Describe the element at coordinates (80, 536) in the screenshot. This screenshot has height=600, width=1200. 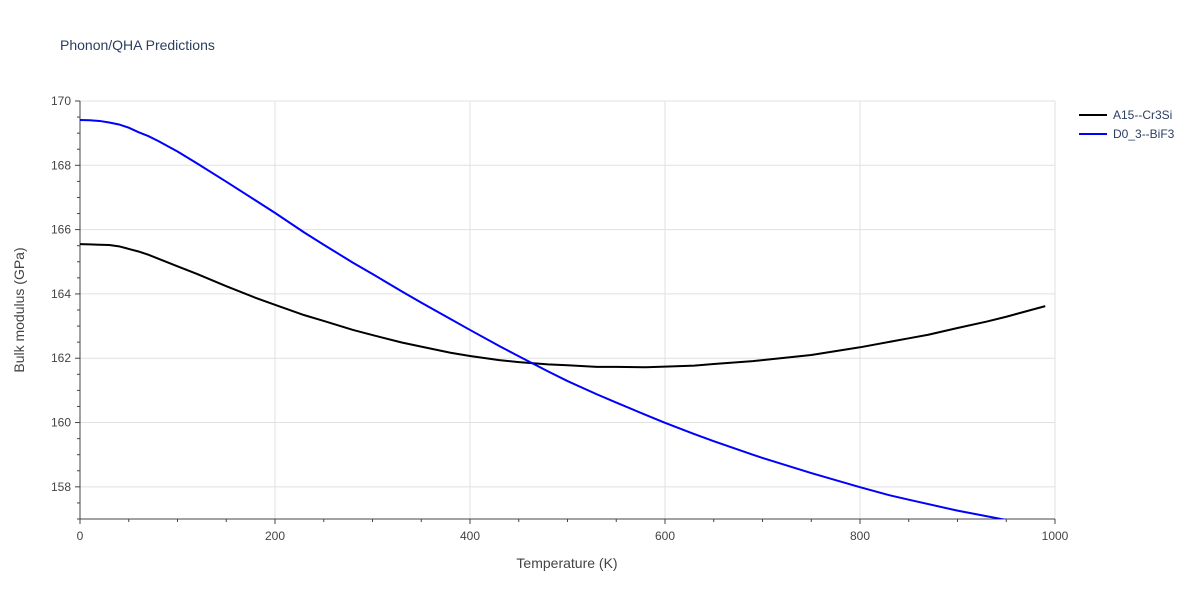
I see `x-tick-label: 0` at that location.